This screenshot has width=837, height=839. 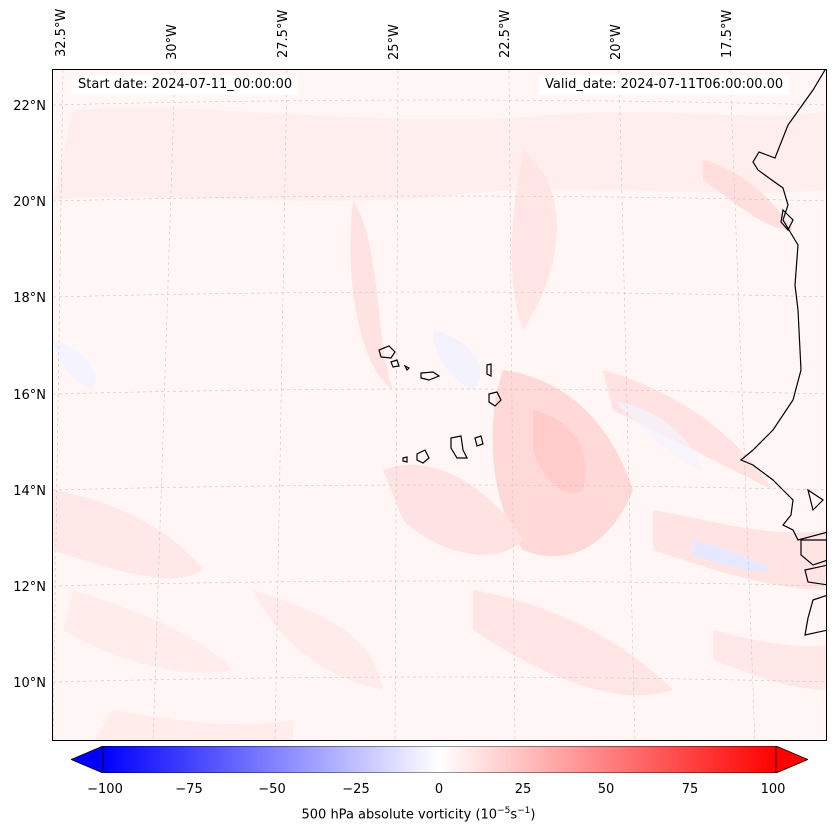 I want to click on colorbar-tick-label: −100, so click(x=105, y=789).